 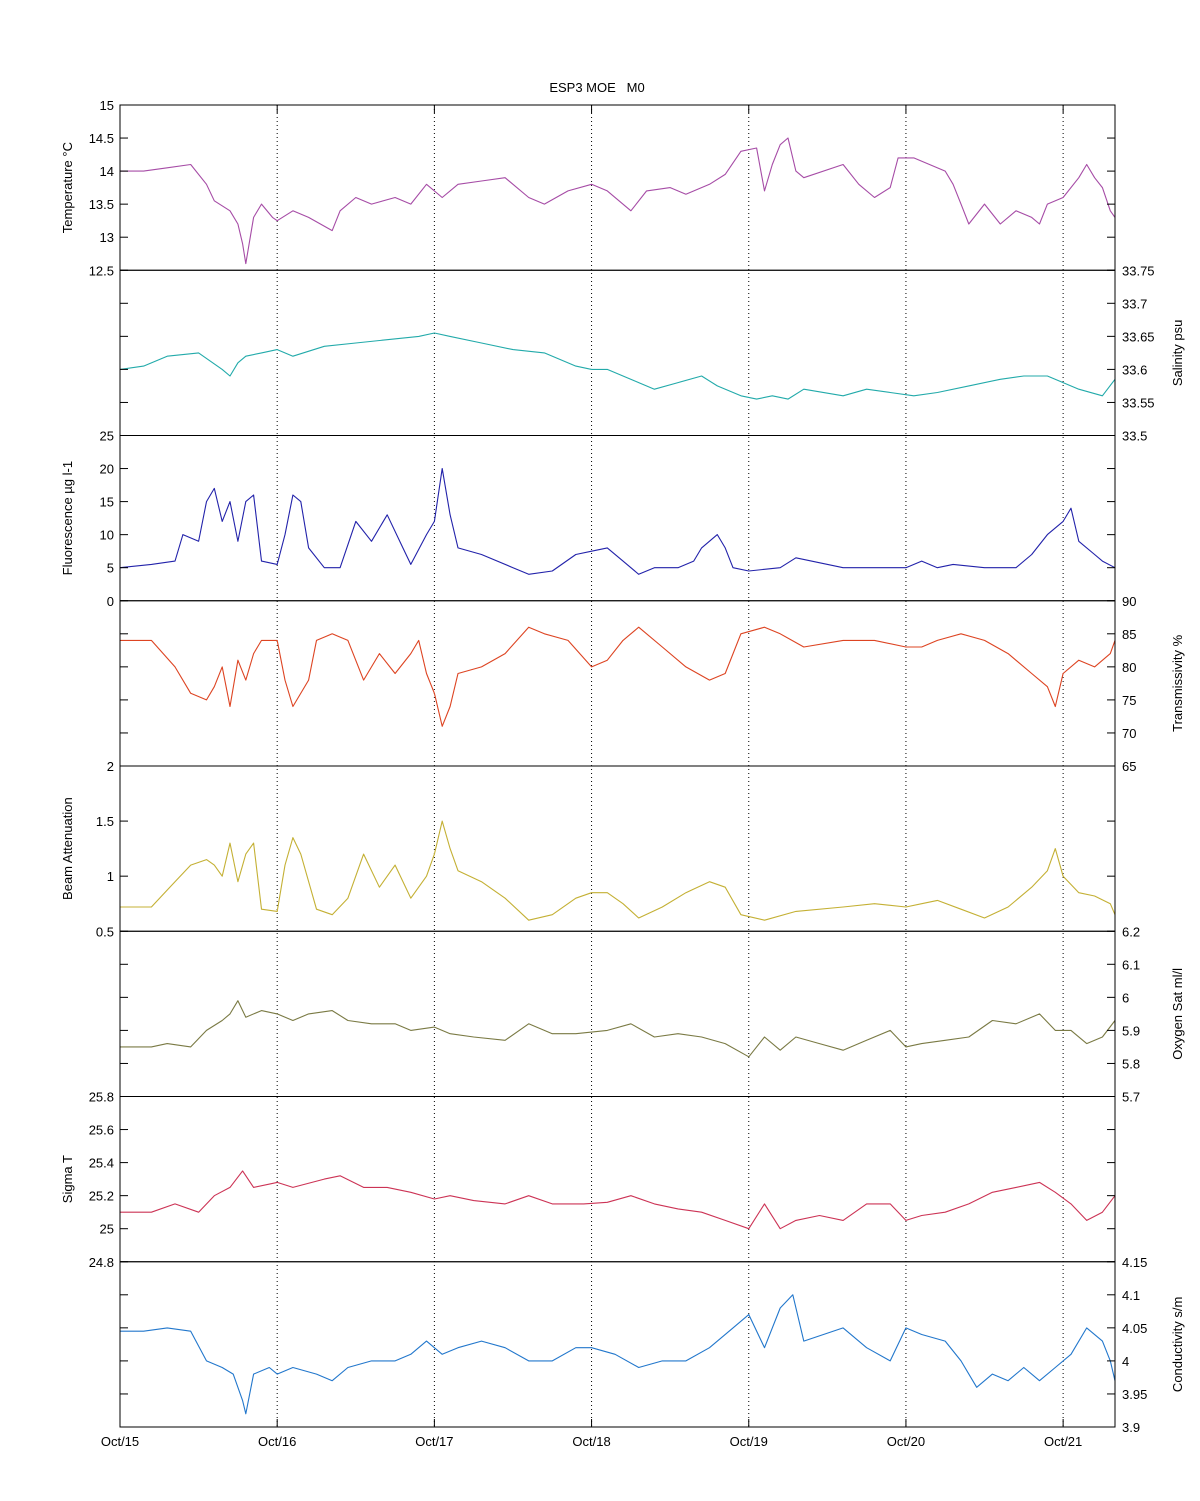 What do you see at coordinates (1125, 1361) in the screenshot?
I see `y-tick-label: 4` at bounding box center [1125, 1361].